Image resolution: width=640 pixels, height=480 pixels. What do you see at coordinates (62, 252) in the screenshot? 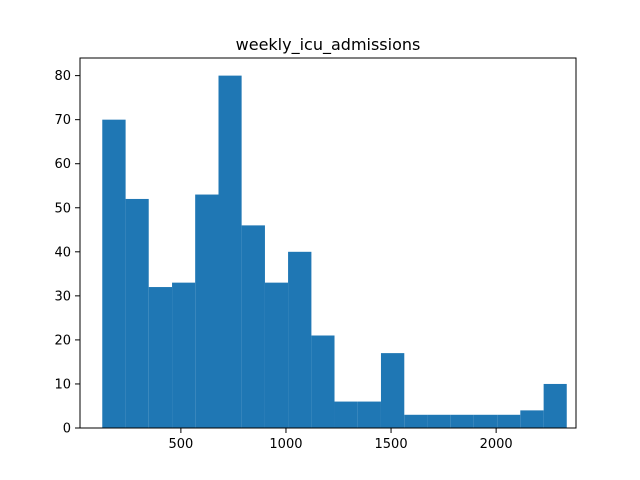
I see `y-tick-label: 40` at bounding box center [62, 252].